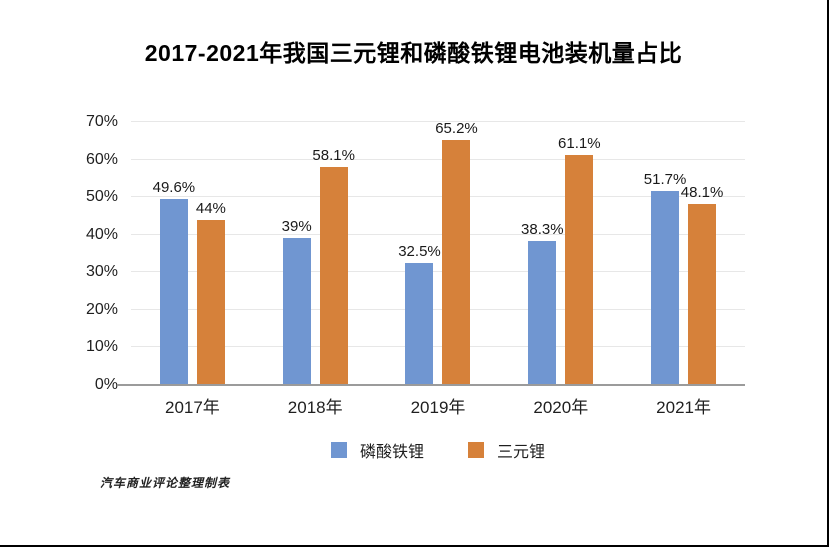 This screenshot has width=829, height=547. I want to click on gridline-10%, so click(438, 347).